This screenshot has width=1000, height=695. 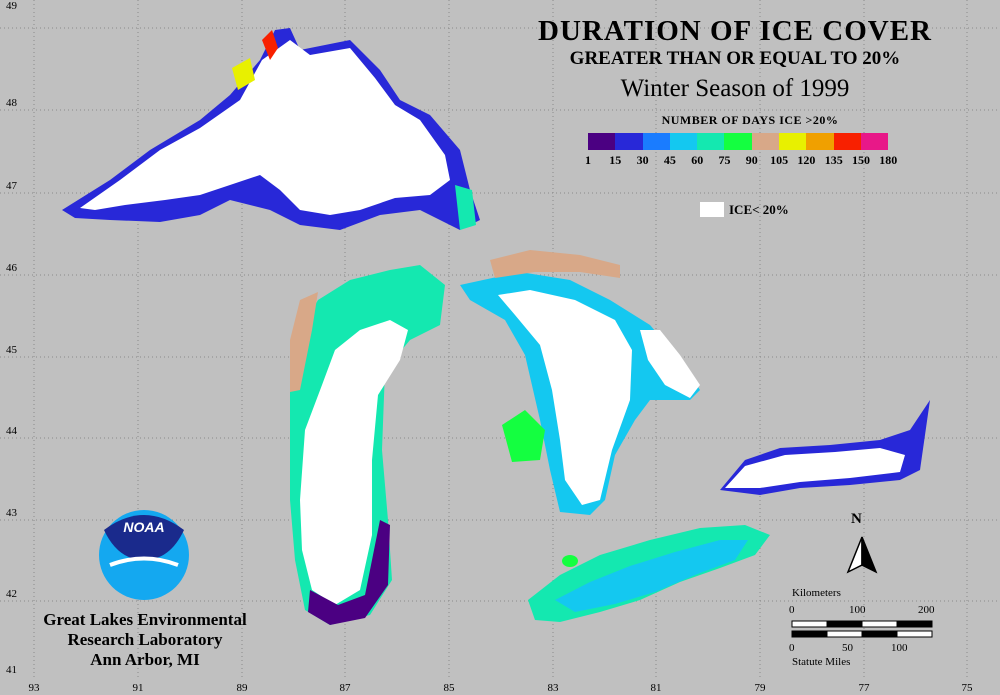 I want to click on lake-erie, so click(x=649, y=573).